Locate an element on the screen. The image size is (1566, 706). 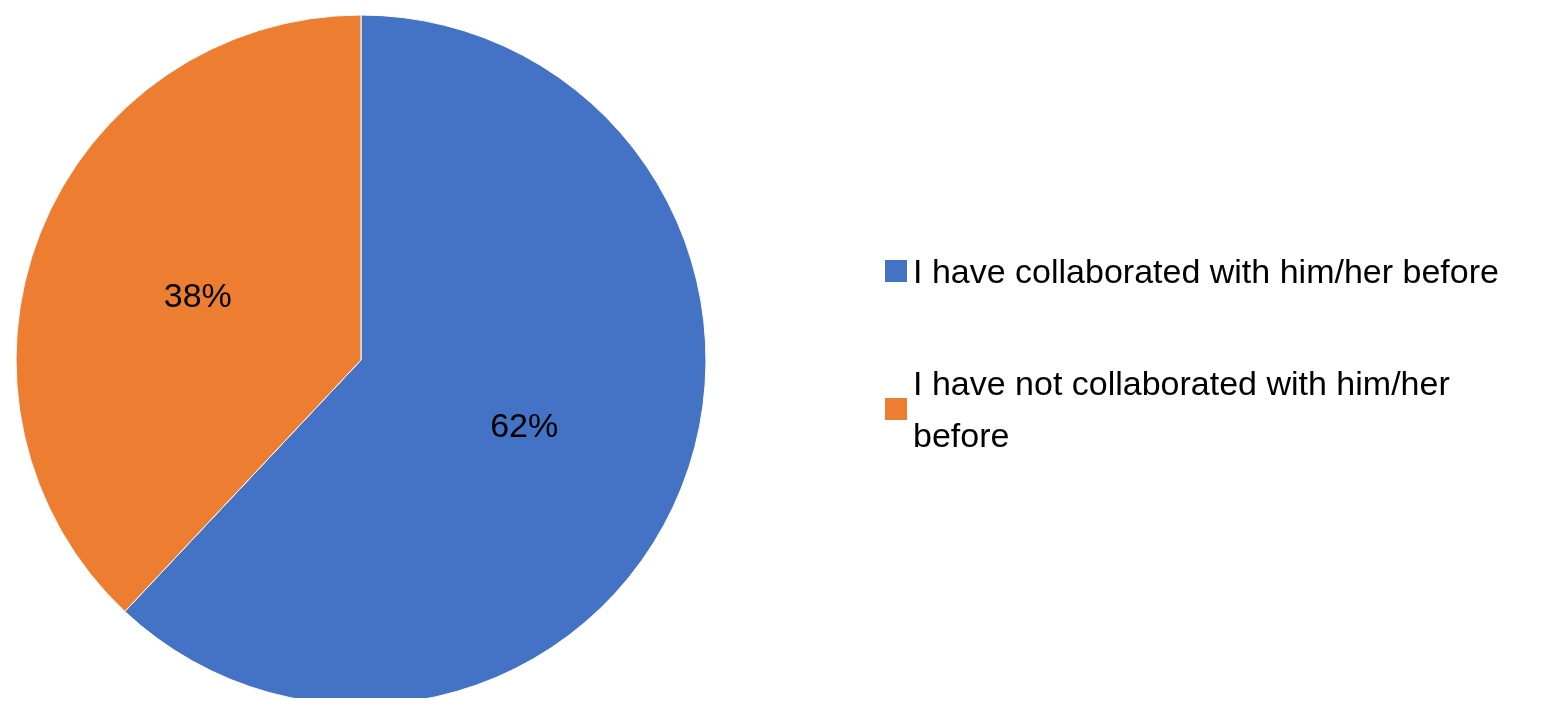
data-label: 38% is located at coordinates (197, 295).